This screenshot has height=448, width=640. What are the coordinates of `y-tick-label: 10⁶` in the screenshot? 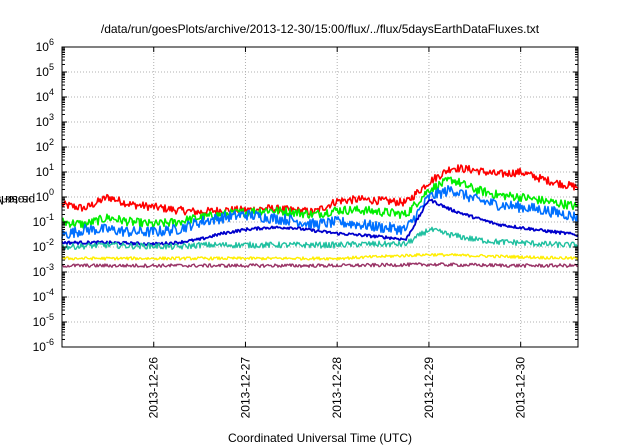 It's located at (45, 45).